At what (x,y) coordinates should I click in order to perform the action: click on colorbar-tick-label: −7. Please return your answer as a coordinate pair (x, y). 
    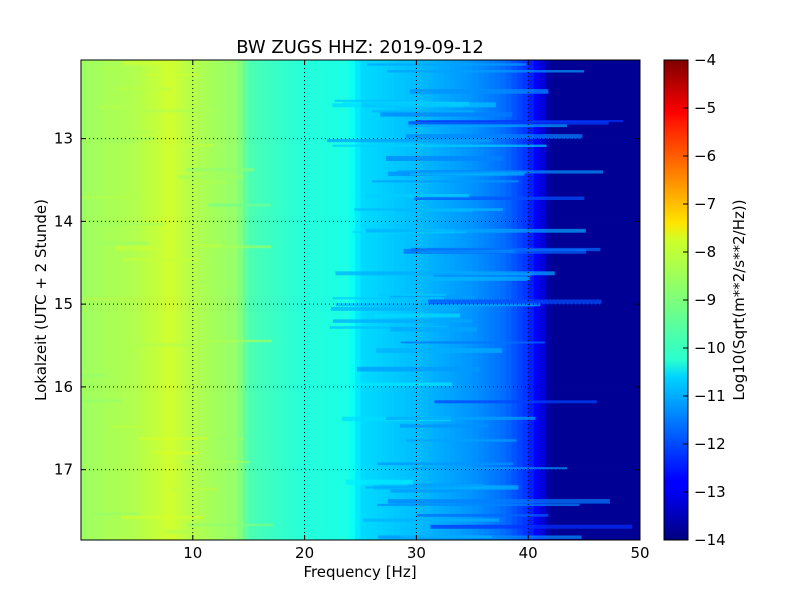
    Looking at the image, I should click on (705, 204).